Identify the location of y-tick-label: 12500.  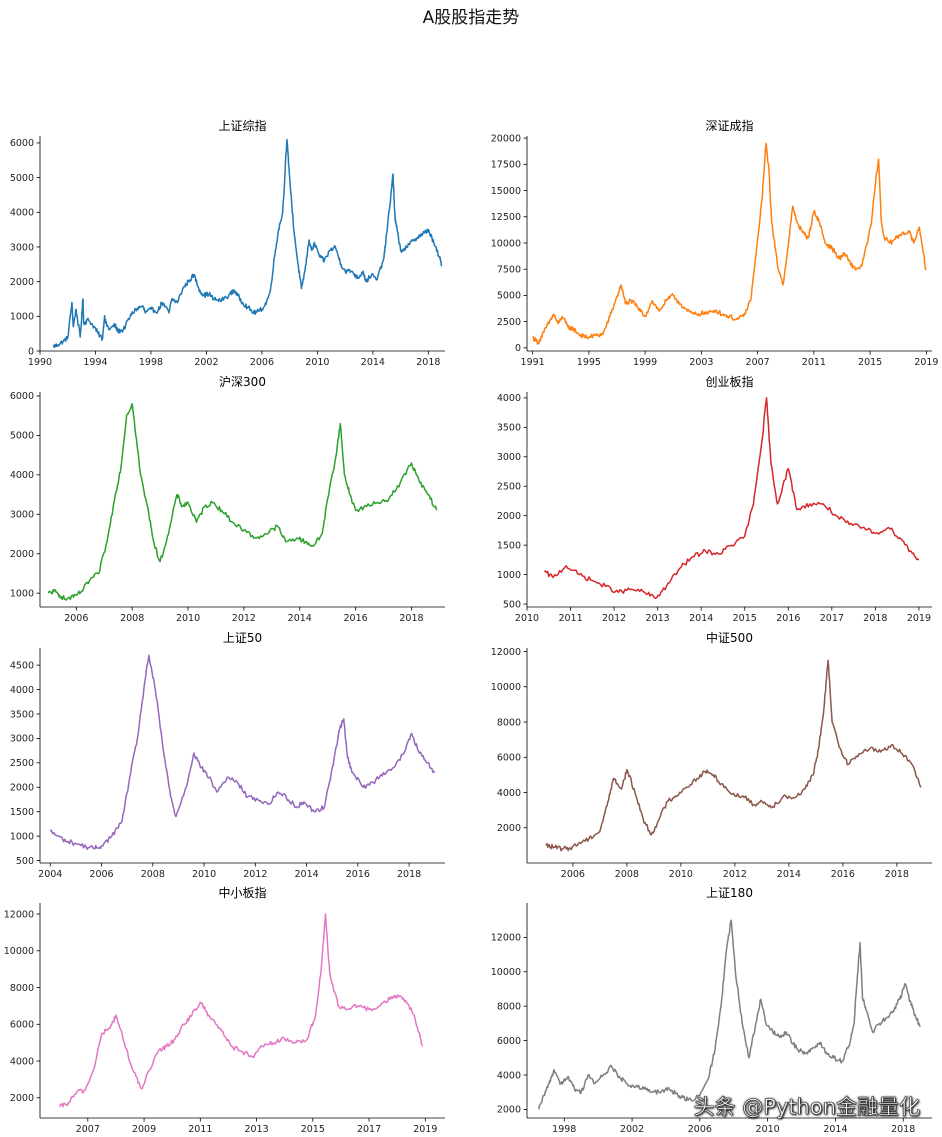
(506, 217).